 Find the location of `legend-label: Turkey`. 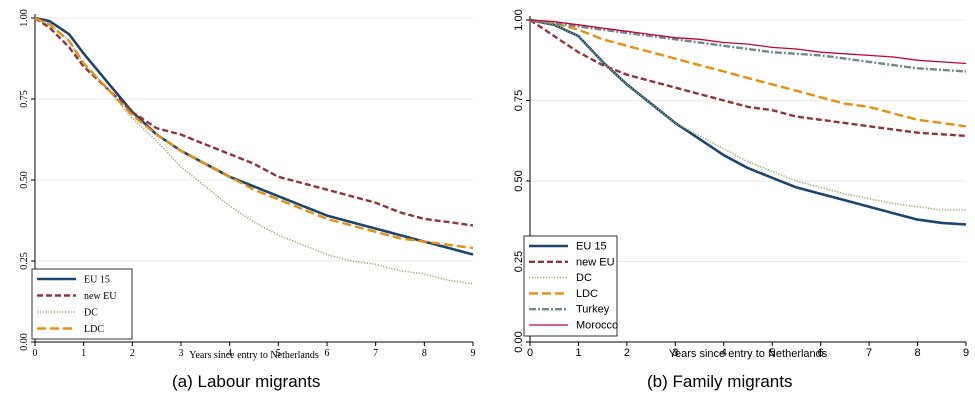

legend-label: Turkey is located at coordinates (593, 310).